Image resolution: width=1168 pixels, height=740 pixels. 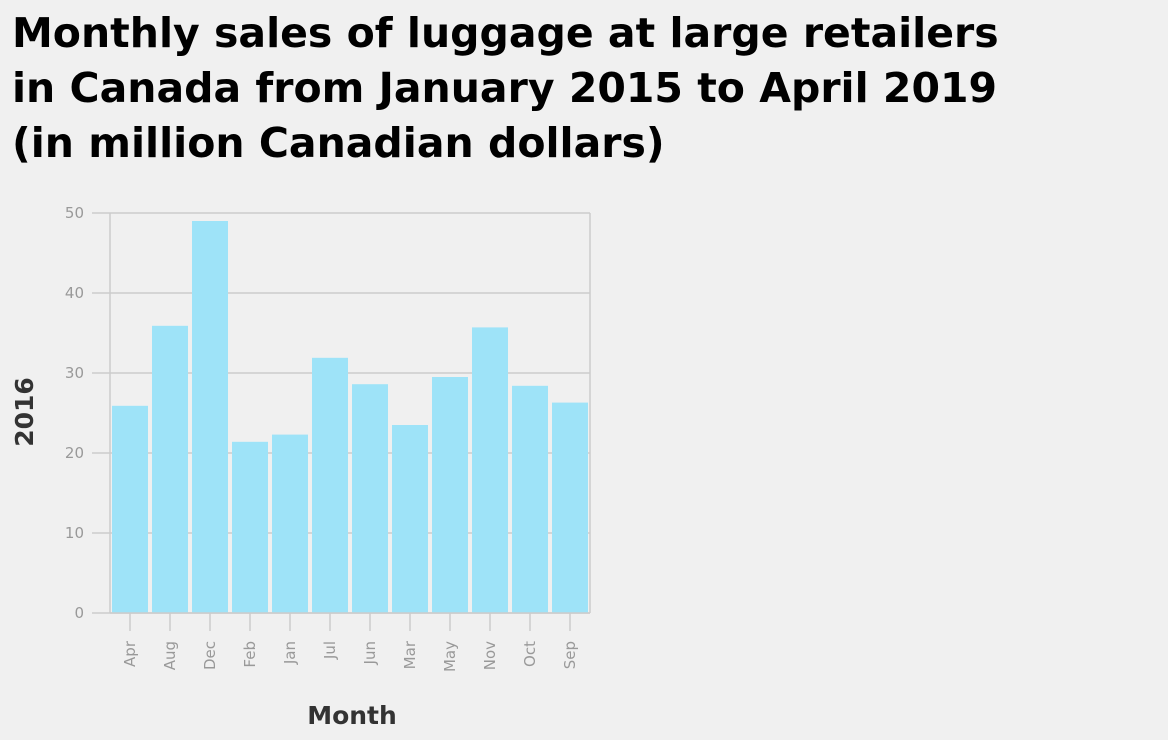 I want to click on x-tick-label-sep: Sep, so click(x=570, y=655).